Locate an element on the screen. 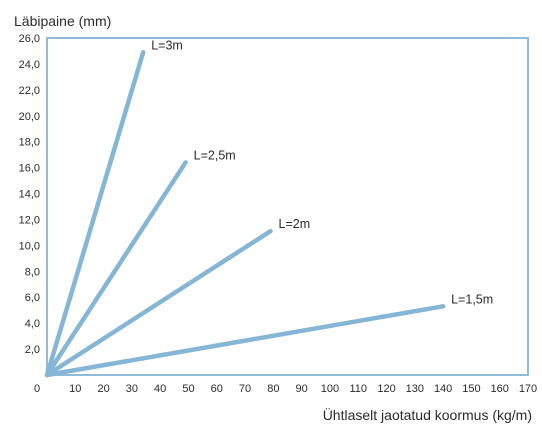 The height and width of the screenshot is (426, 542). y-tick-label: 14,0 is located at coordinates (29, 195).